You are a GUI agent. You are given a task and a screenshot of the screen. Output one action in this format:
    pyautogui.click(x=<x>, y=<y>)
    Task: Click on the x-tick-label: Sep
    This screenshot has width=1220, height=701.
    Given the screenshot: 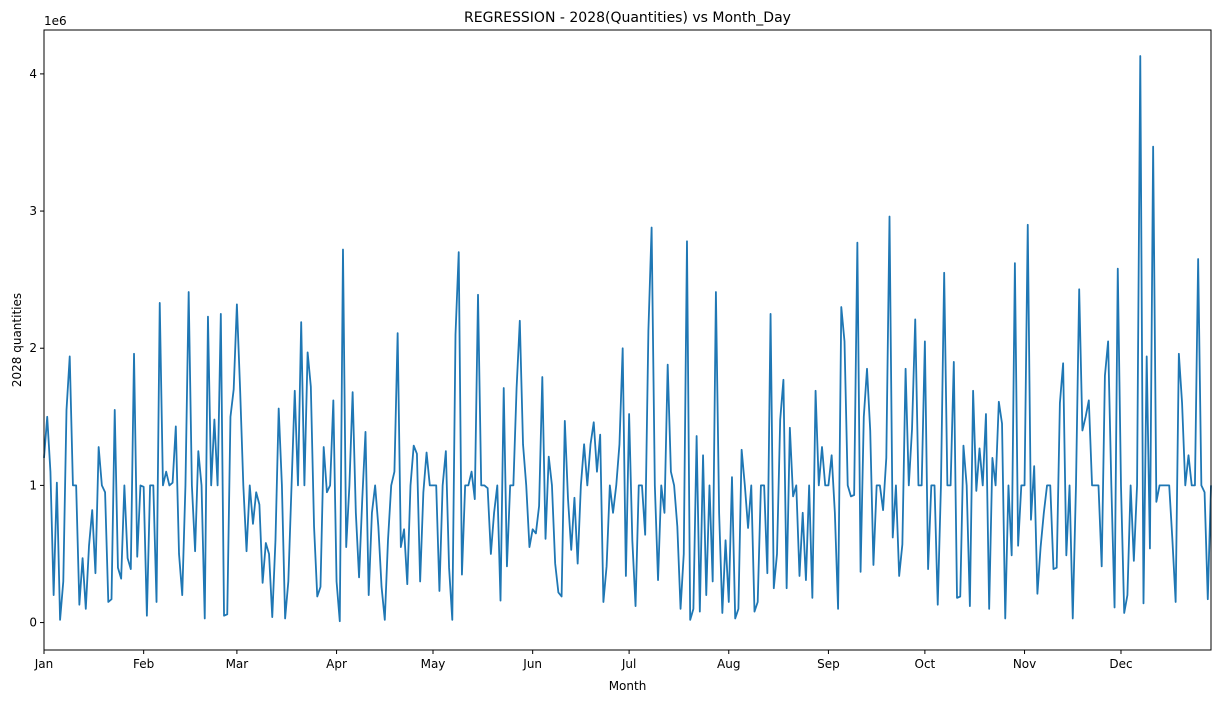 What is the action you would take?
    pyautogui.click(x=828, y=664)
    